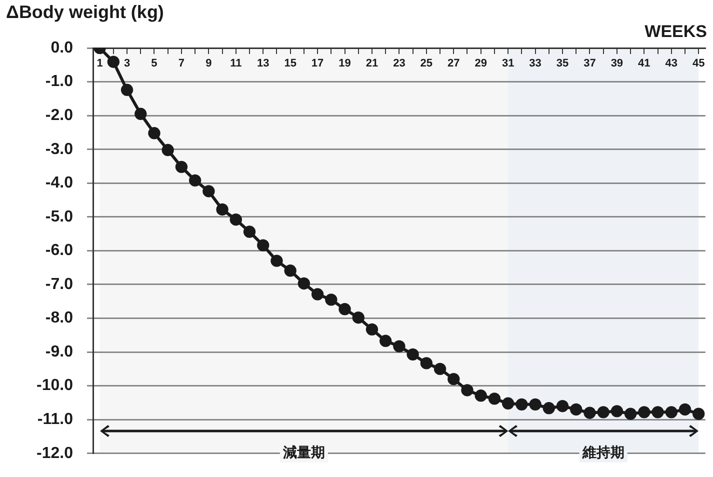 This screenshot has width=713, height=477. What do you see at coordinates (127, 64) in the screenshot?
I see `x-tick-label: 3` at bounding box center [127, 64].